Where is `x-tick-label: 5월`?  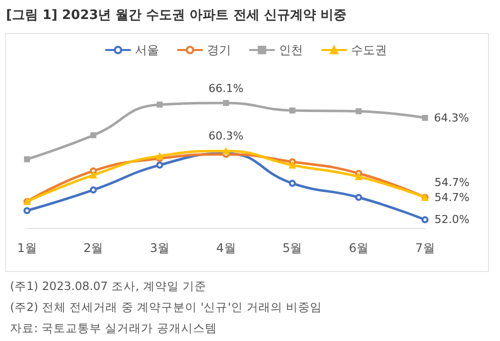 x-tick-label: 5월 is located at coordinates (292, 248).